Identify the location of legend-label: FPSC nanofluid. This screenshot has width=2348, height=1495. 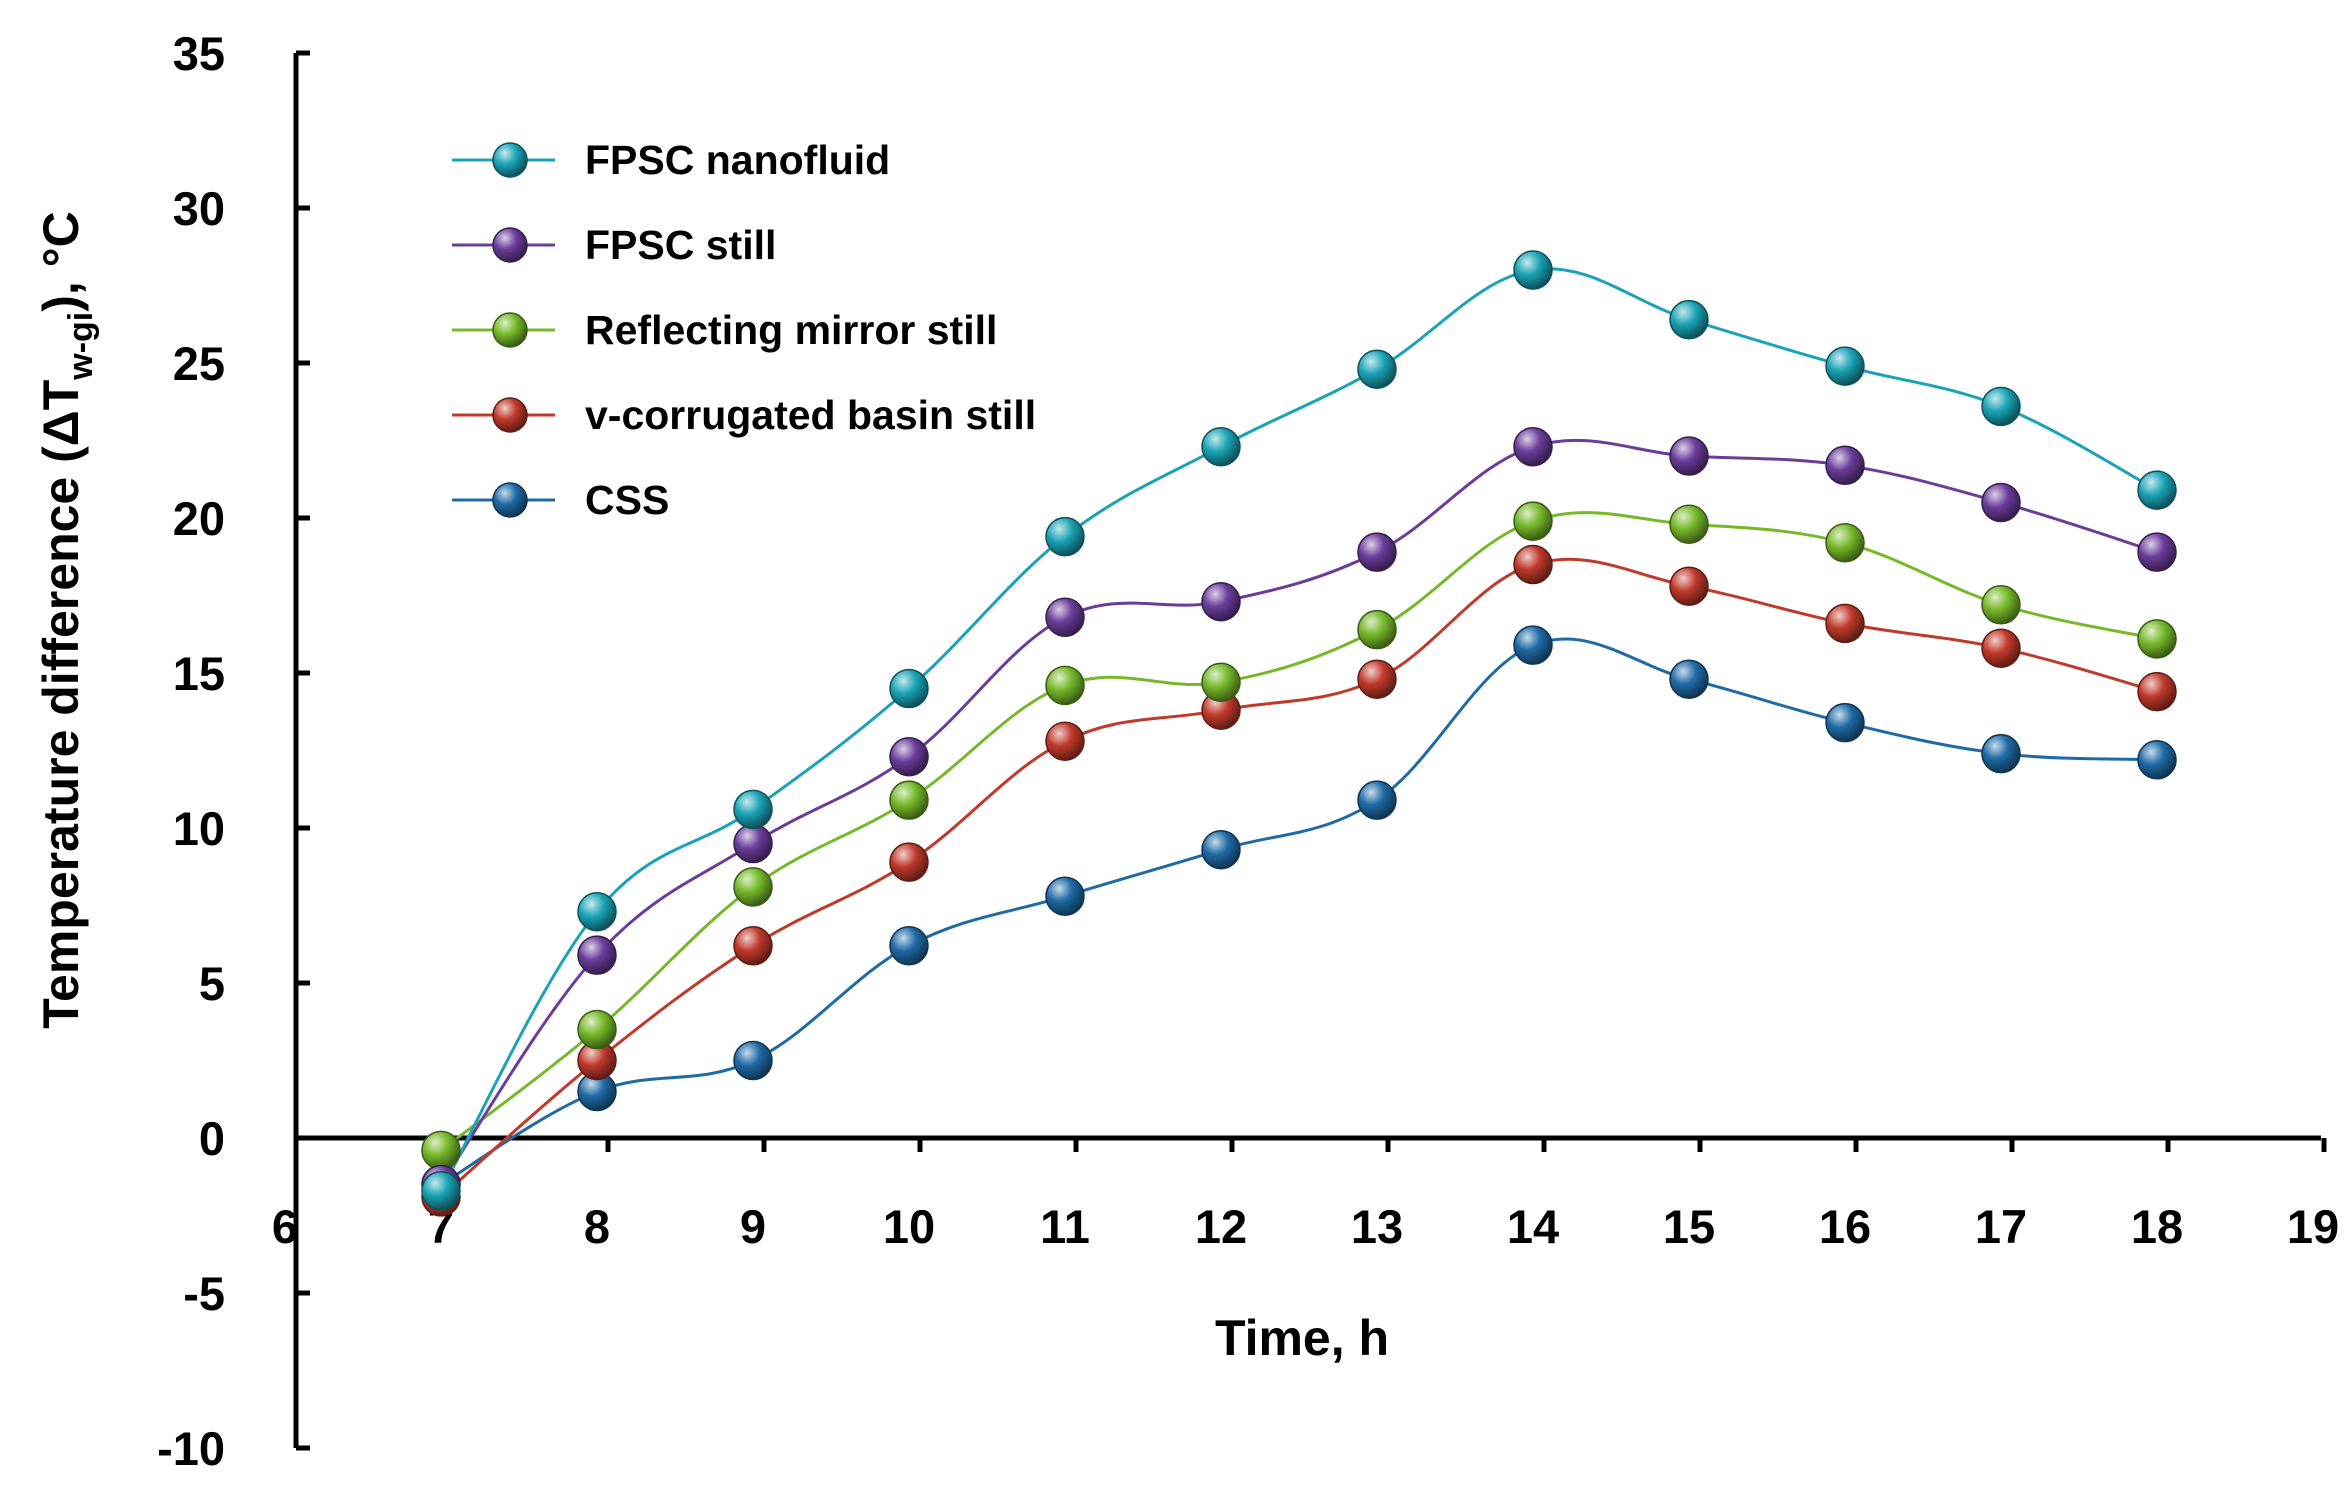
(737, 160).